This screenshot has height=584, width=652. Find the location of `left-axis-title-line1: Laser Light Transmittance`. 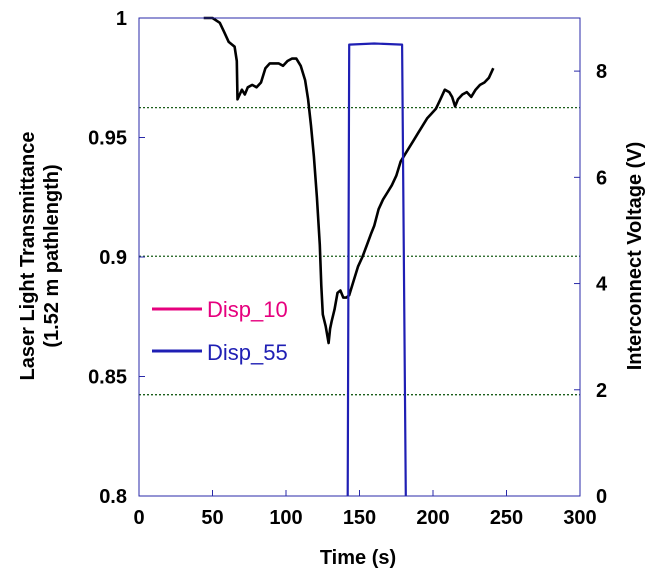

left-axis-title-line1: Laser Light Transmittance is located at coordinates (28, 256).